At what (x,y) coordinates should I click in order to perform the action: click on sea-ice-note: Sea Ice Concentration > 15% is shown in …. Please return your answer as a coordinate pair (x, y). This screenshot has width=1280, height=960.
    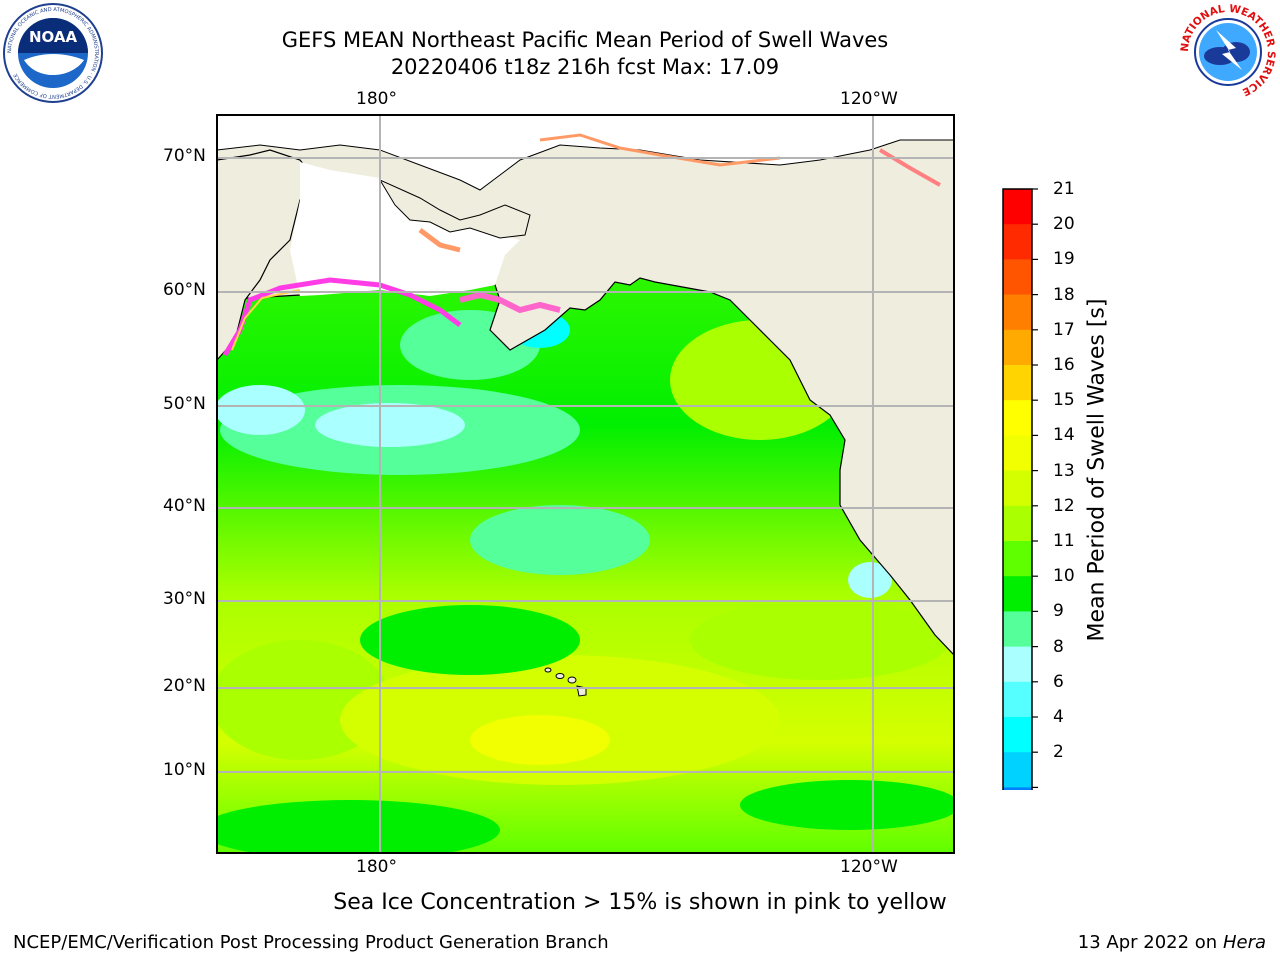
    Looking at the image, I should click on (640, 902).